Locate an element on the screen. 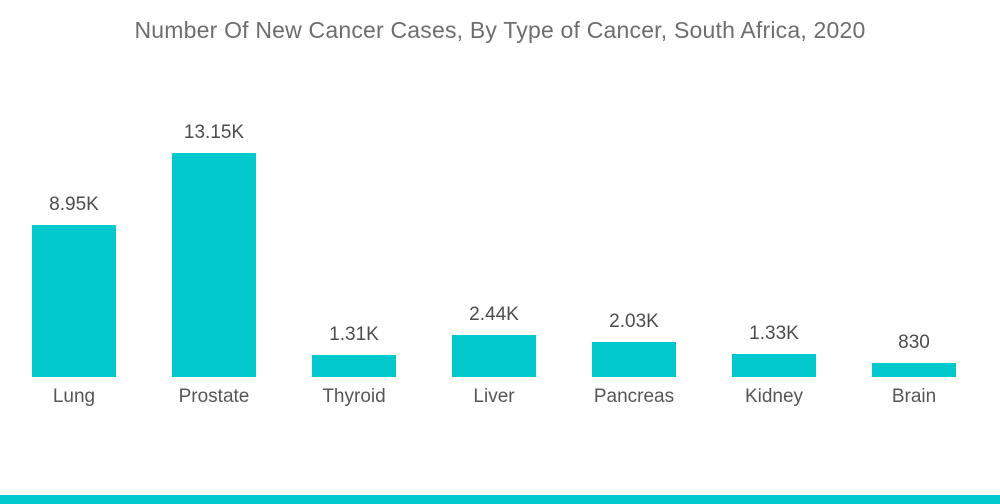 This screenshot has height=504, width=1000. chart-column: 1.31K Thyroid is located at coordinates (354, 204).